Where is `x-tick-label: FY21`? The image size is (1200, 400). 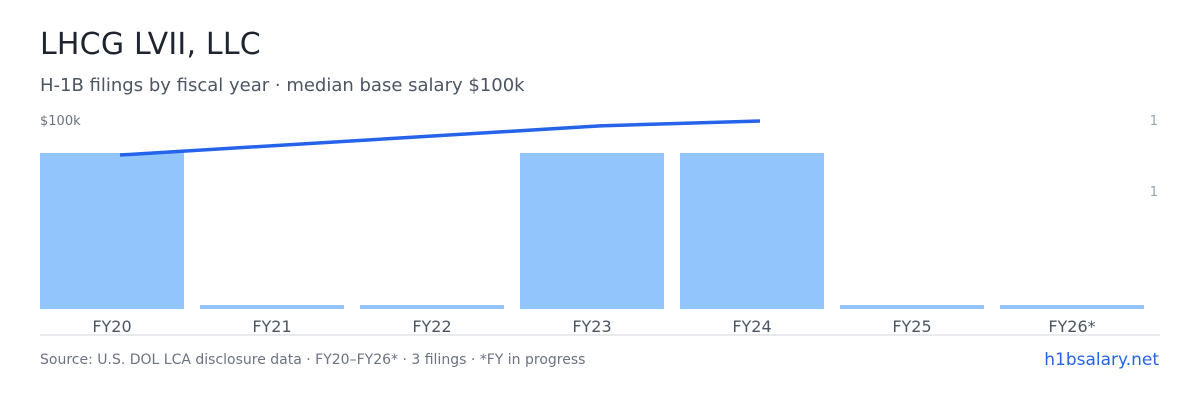 x-tick-label: FY21 is located at coordinates (271, 326).